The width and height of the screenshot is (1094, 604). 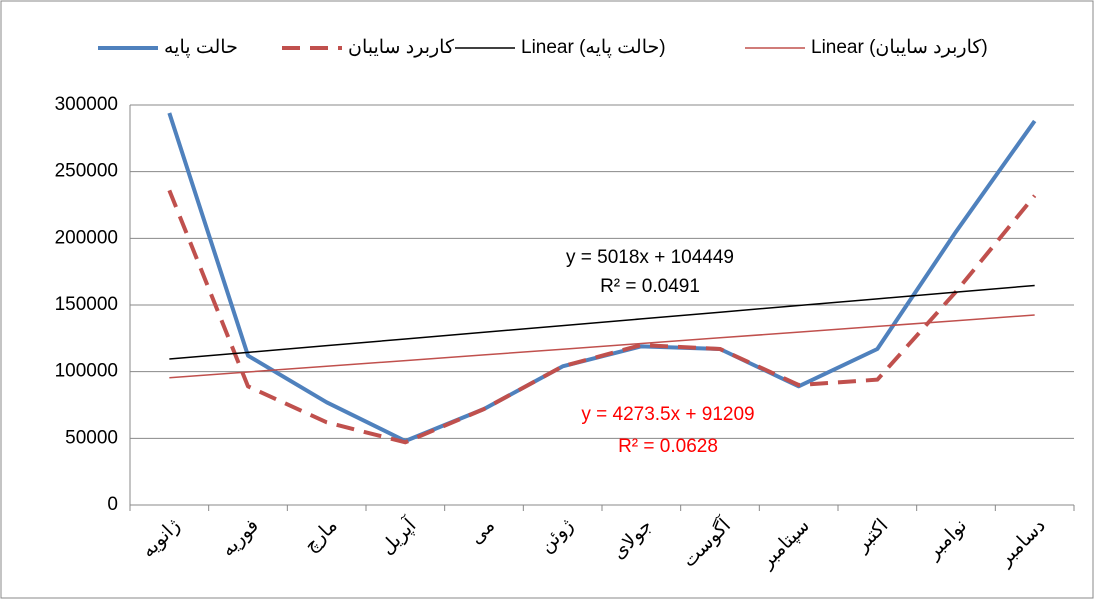 I want to click on y-tick-label: 0, so click(x=112, y=504).